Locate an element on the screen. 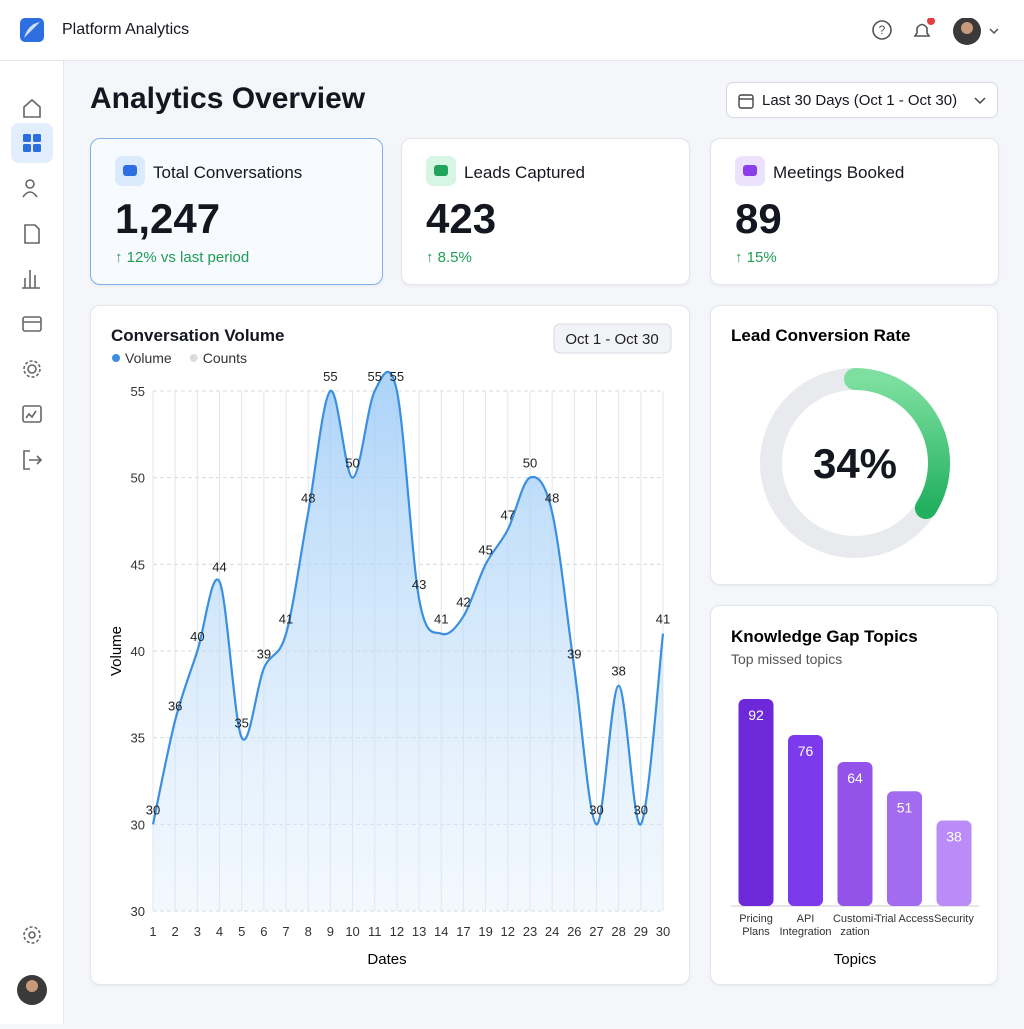  data-label: 40 is located at coordinates (197, 636).